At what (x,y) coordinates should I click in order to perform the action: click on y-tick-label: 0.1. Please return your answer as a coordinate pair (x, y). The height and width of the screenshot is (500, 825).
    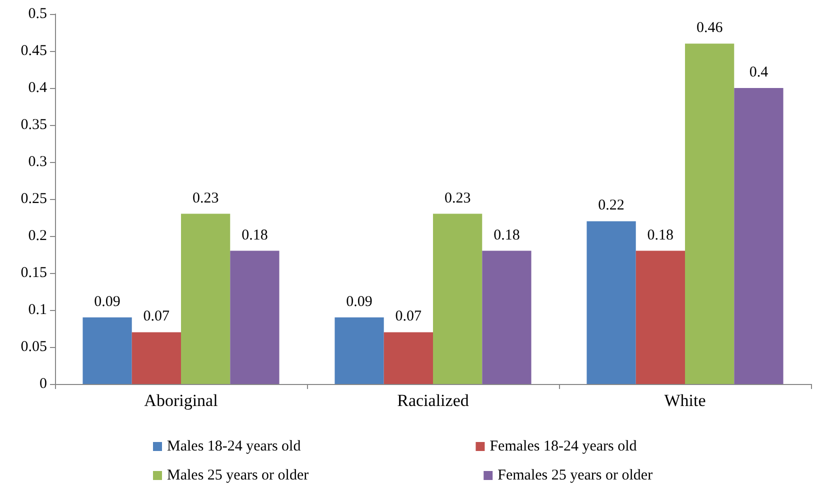
    Looking at the image, I should click on (37, 310).